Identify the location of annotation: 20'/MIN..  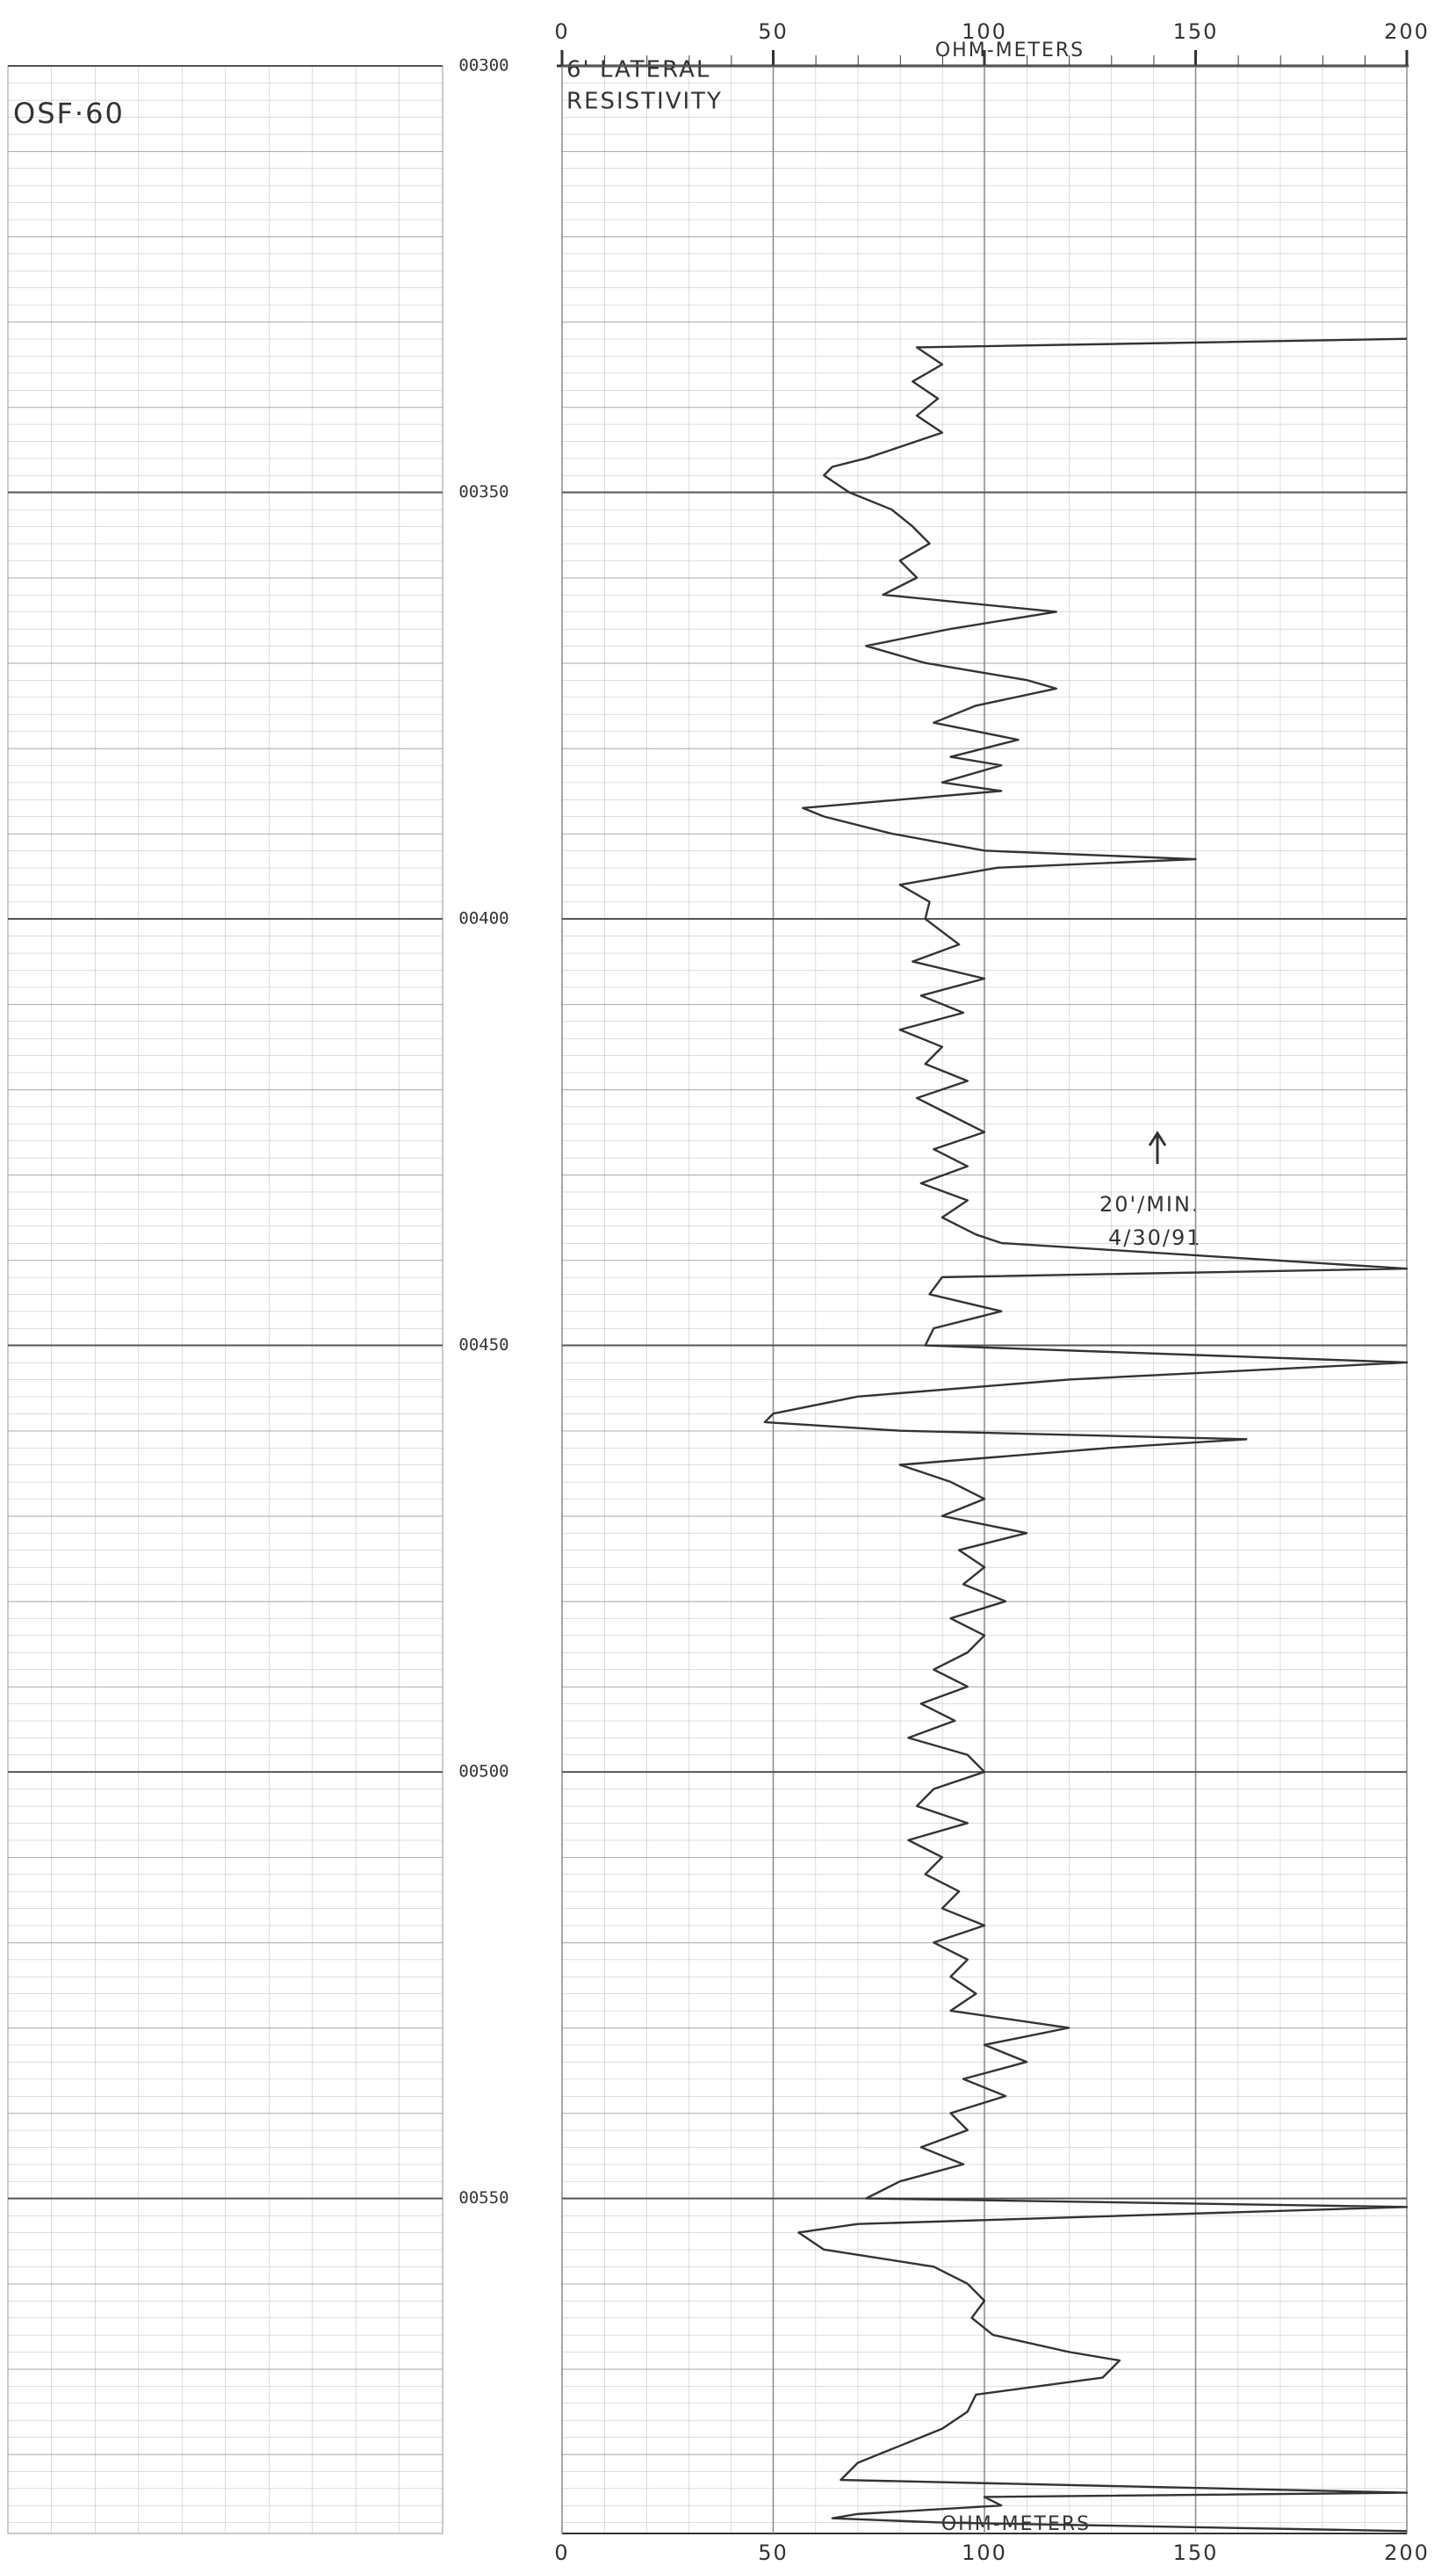
(1149, 1204).